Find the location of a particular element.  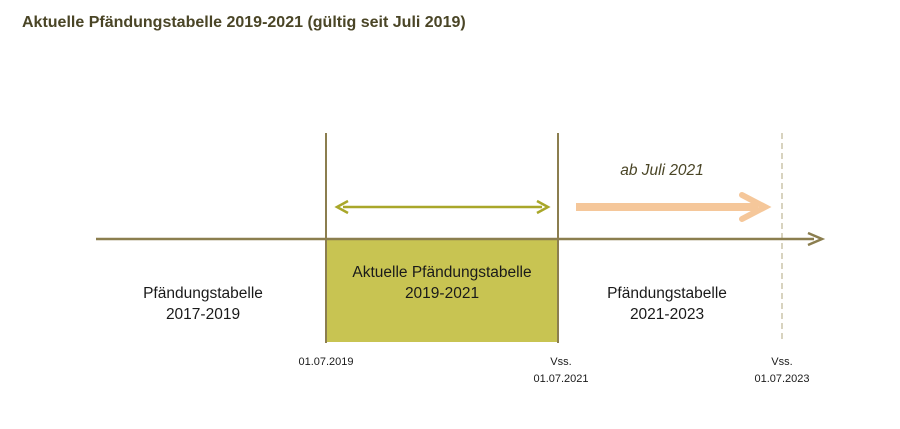

date-label-line2: 01.07.2019 is located at coordinates (326, 362).